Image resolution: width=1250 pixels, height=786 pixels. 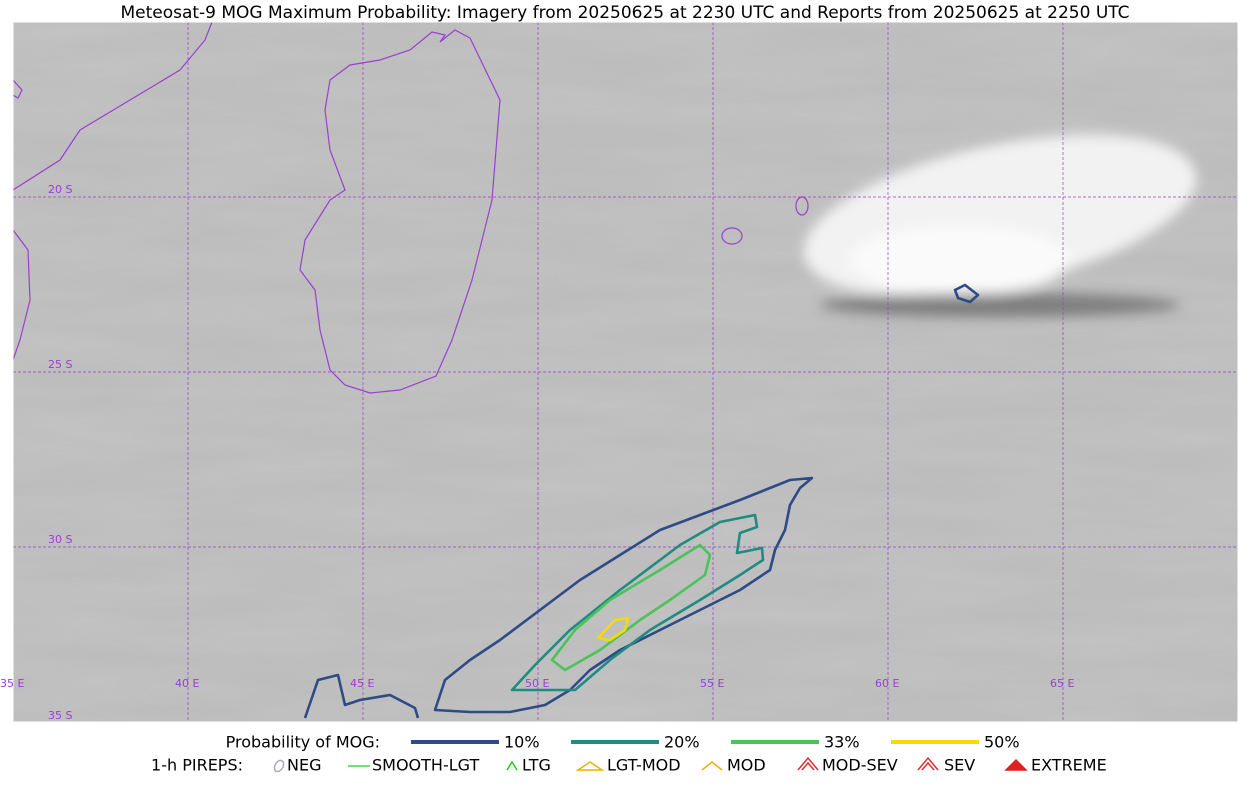 What do you see at coordinates (60, 189) in the screenshot?
I see `lat-label: 20 S` at bounding box center [60, 189].